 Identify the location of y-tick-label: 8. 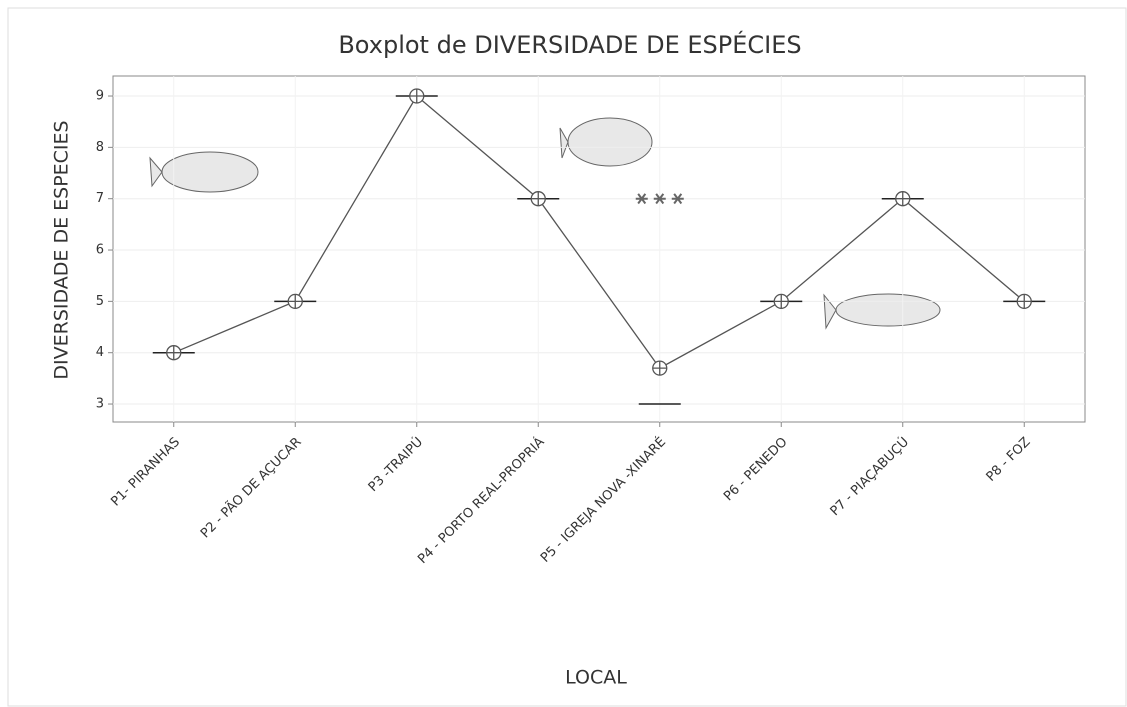
(100, 147).